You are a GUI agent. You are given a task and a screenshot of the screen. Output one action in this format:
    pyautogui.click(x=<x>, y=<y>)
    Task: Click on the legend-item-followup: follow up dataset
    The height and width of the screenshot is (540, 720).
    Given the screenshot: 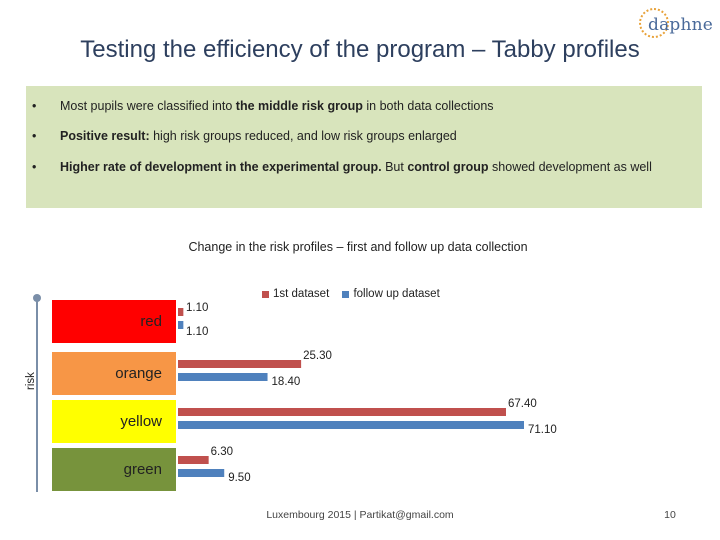 What is the action you would take?
    pyautogui.click(x=391, y=294)
    